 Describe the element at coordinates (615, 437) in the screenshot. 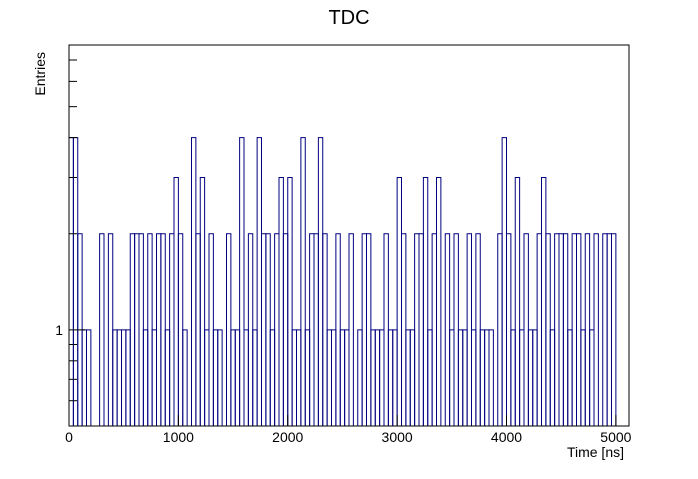

I see `x-tick-label: 5000` at that location.